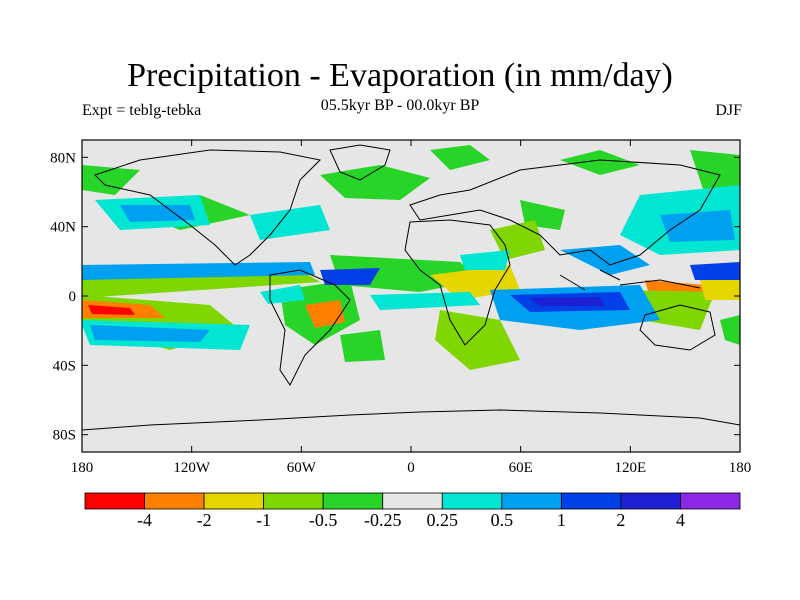  I want to click on colorbar, so click(412, 501).